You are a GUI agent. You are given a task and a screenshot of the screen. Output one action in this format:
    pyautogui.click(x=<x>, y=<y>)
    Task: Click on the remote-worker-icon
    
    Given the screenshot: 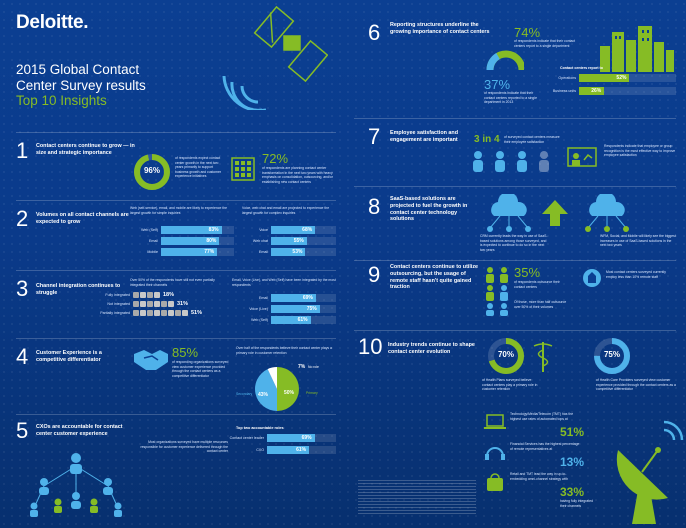 What is the action you would take?
    pyautogui.click(x=592, y=278)
    